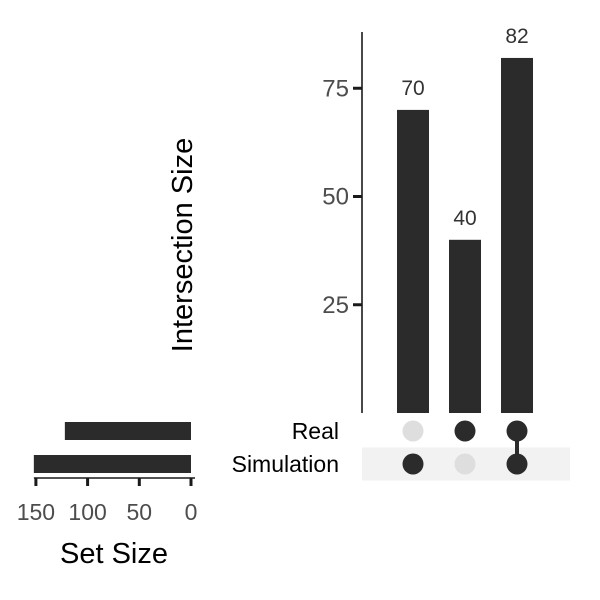 This screenshot has height=600, width=600. Describe the element at coordinates (516, 36) in the screenshot. I see `intersection-bar-label: 82` at that location.